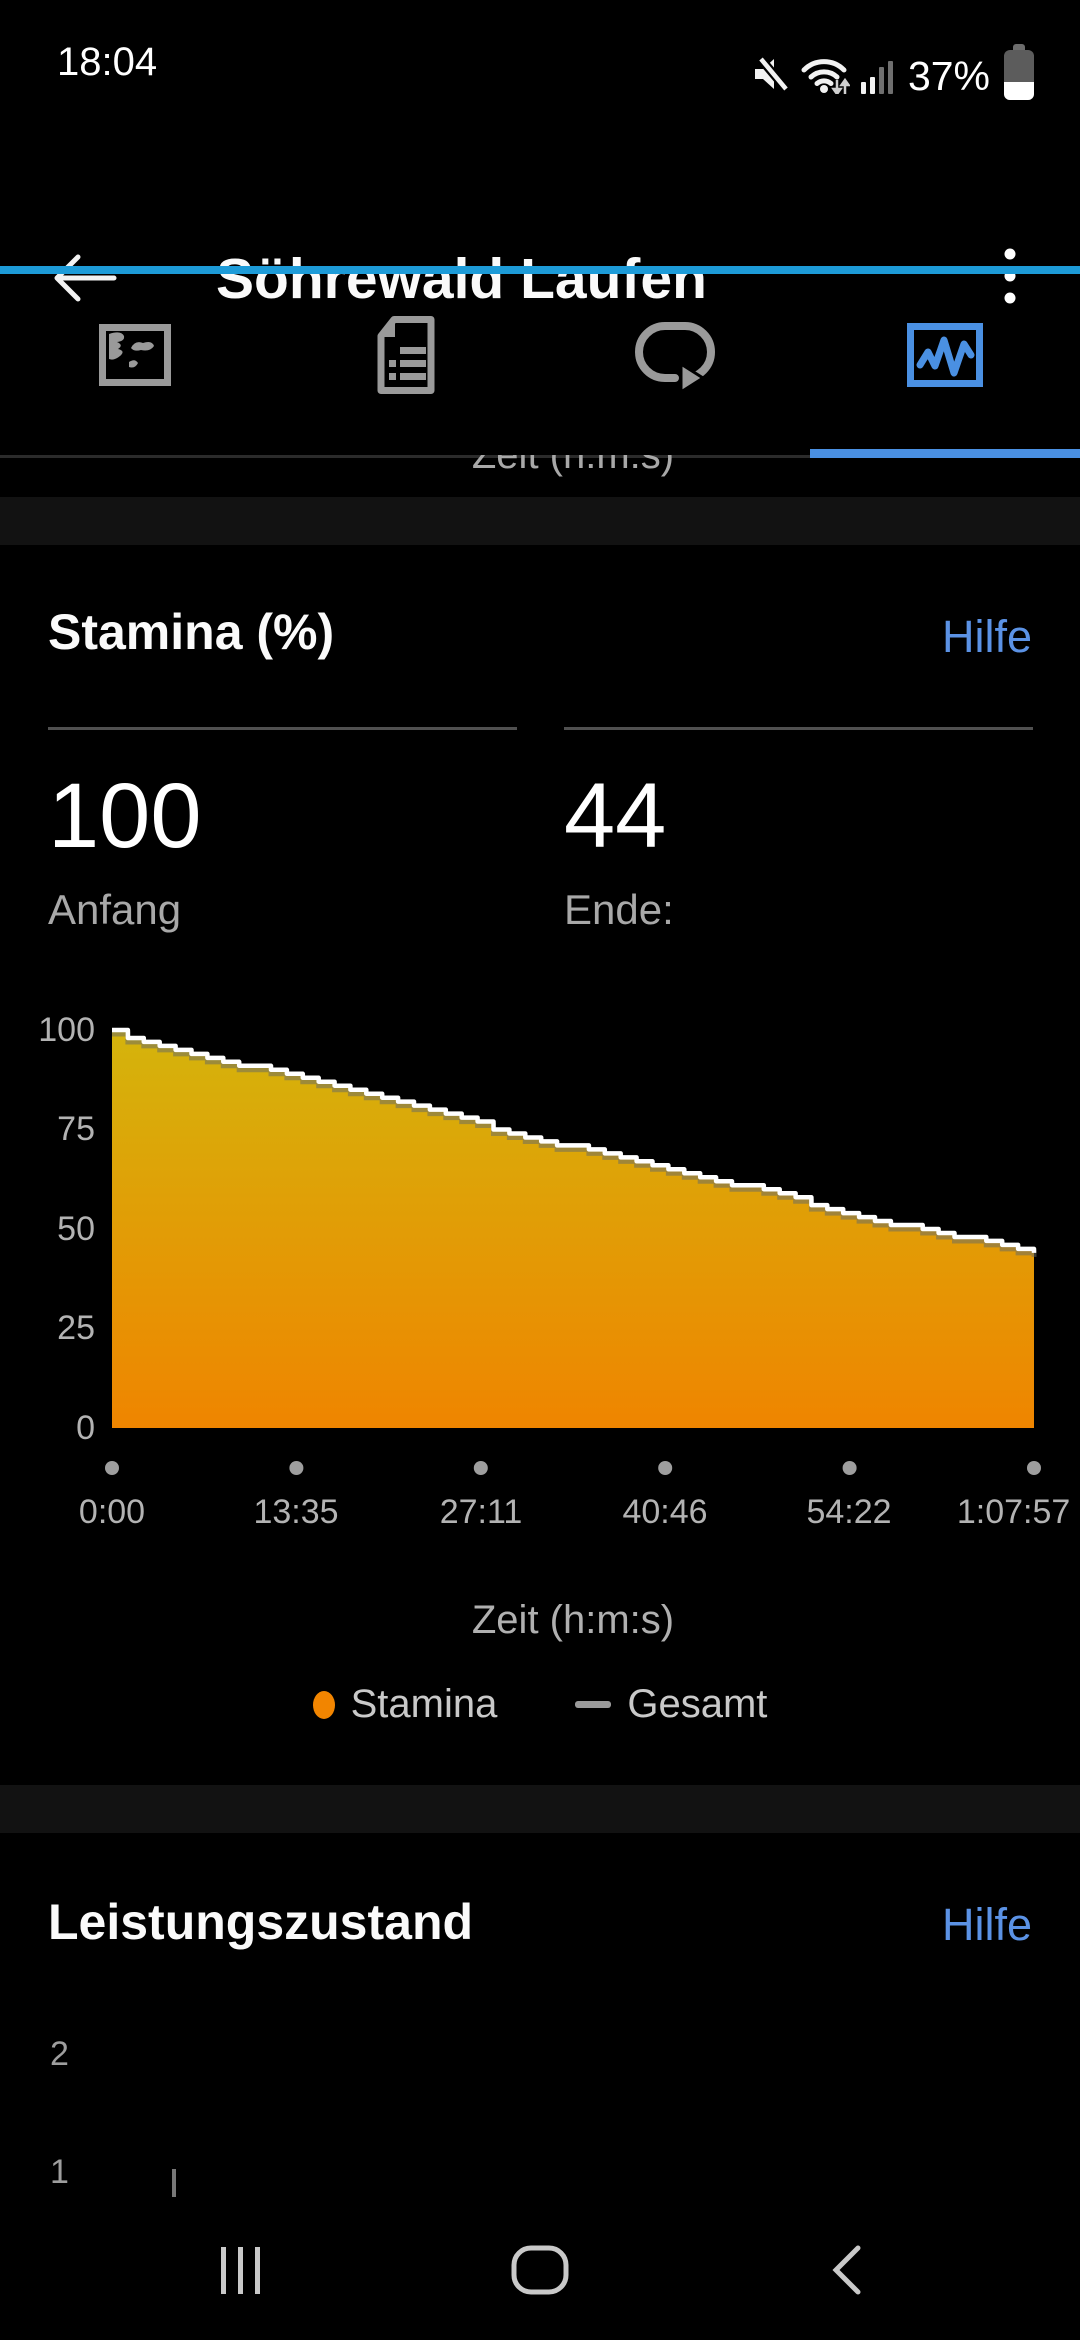 The width and height of the screenshot is (1080, 2340). I want to click on perf-y-tick-2: 2, so click(59, 2054).